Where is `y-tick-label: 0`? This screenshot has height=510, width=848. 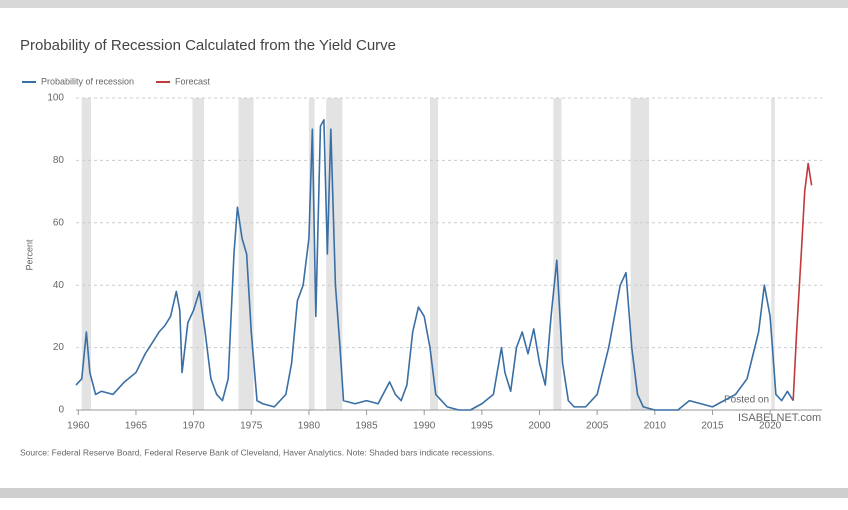
y-tick-label: 0 is located at coordinates (61, 410).